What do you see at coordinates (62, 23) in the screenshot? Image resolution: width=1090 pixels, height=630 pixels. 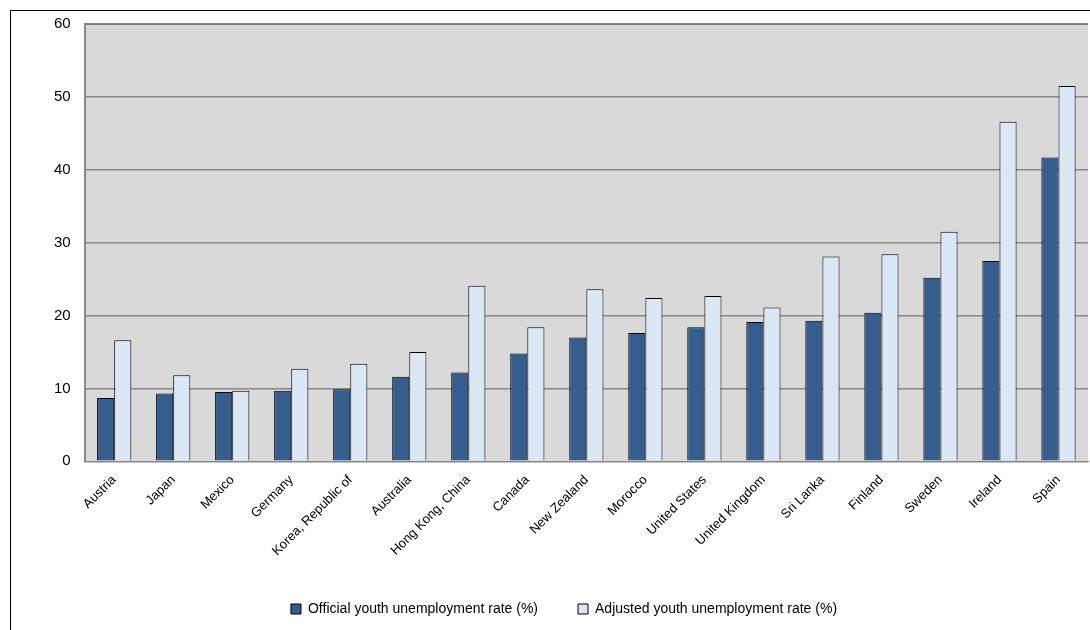 I see `y-tick-label: 60` at bounding box center [62, 23].